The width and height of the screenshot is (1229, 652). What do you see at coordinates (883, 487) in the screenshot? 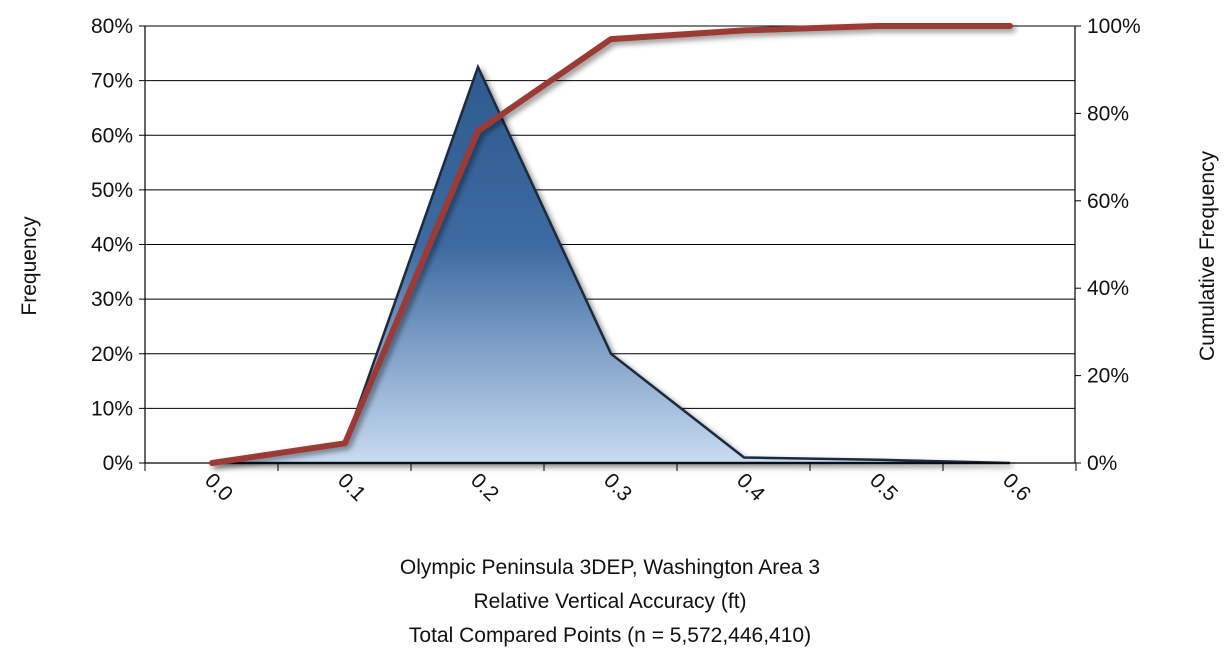
I see `x-tick-label: 0.5` at bounding box center [883, 487].